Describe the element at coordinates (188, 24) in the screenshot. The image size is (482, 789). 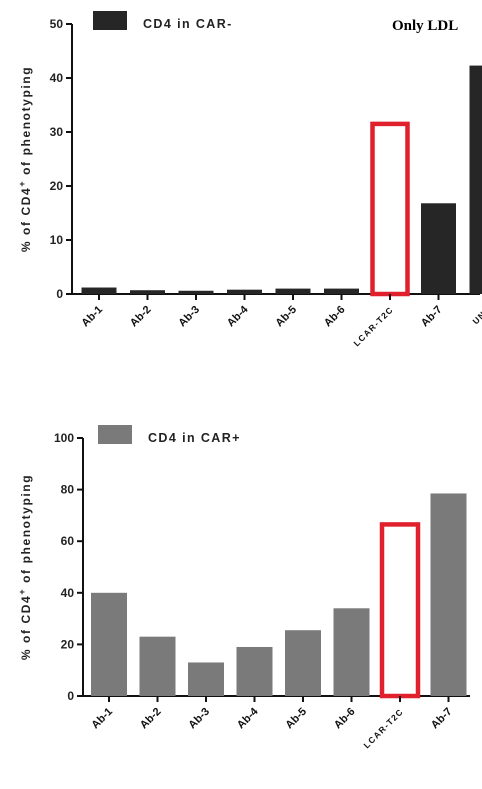
I see `legend-label: CD4 in CAR-` at that location.